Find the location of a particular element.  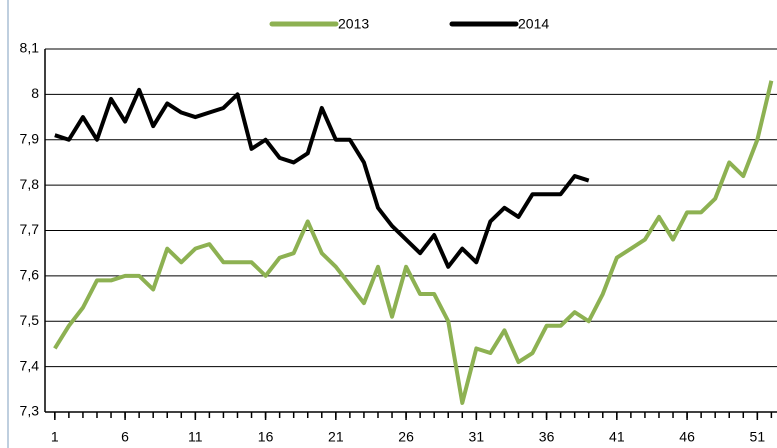

y-tick-label: 7,5 is located at coordinates (30, 320).